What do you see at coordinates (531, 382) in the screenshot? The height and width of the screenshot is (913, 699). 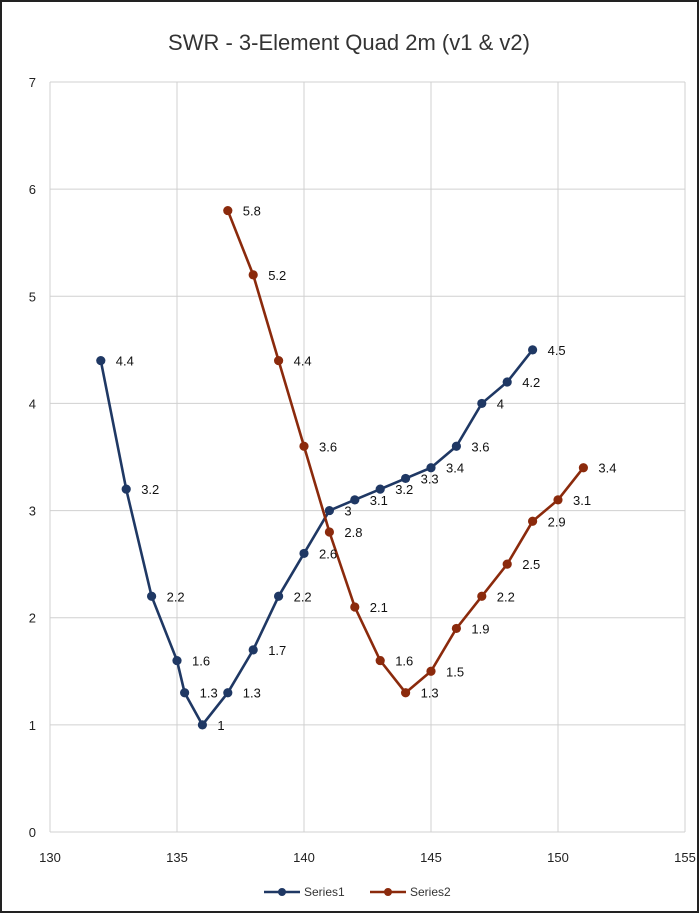 I see `data-label: 4.2` at bounding box center [531, 382].